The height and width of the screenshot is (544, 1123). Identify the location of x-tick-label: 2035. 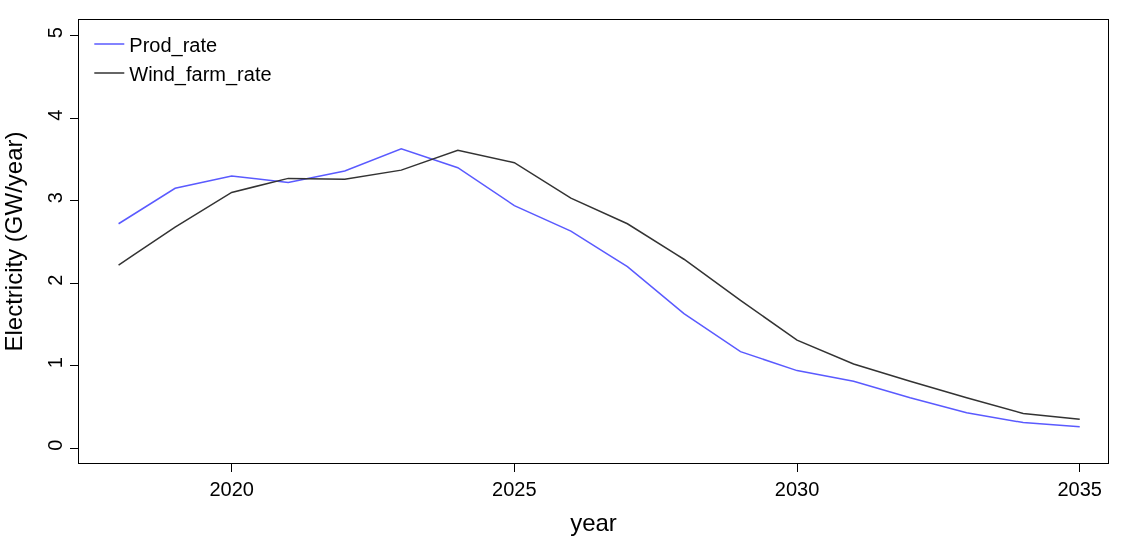
(1079, 489).